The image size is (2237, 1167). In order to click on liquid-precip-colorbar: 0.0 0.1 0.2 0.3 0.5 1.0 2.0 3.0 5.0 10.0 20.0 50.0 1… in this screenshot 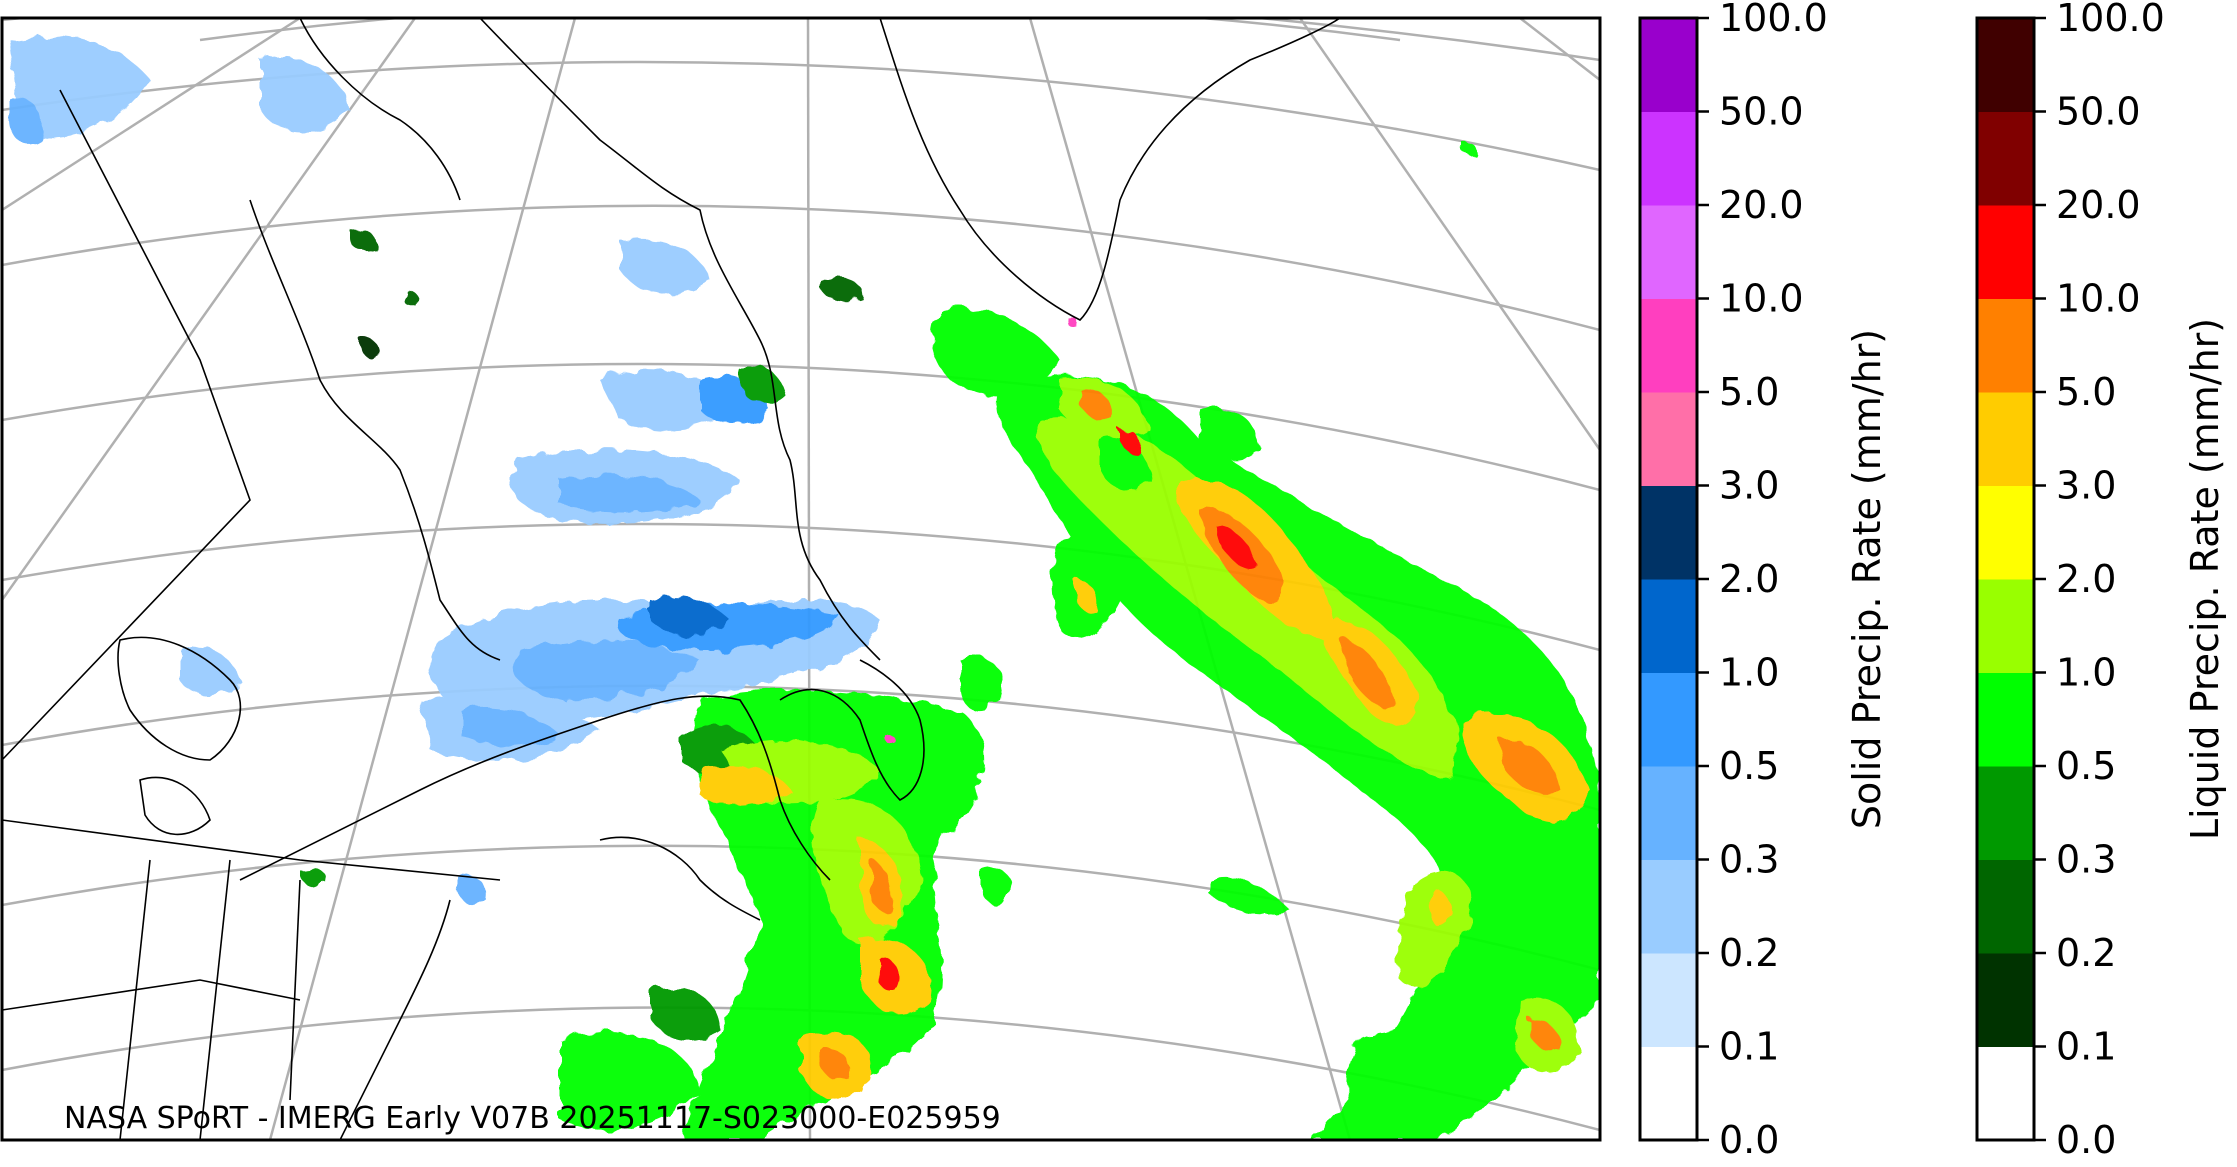, I will do `click(2101, 581)`.